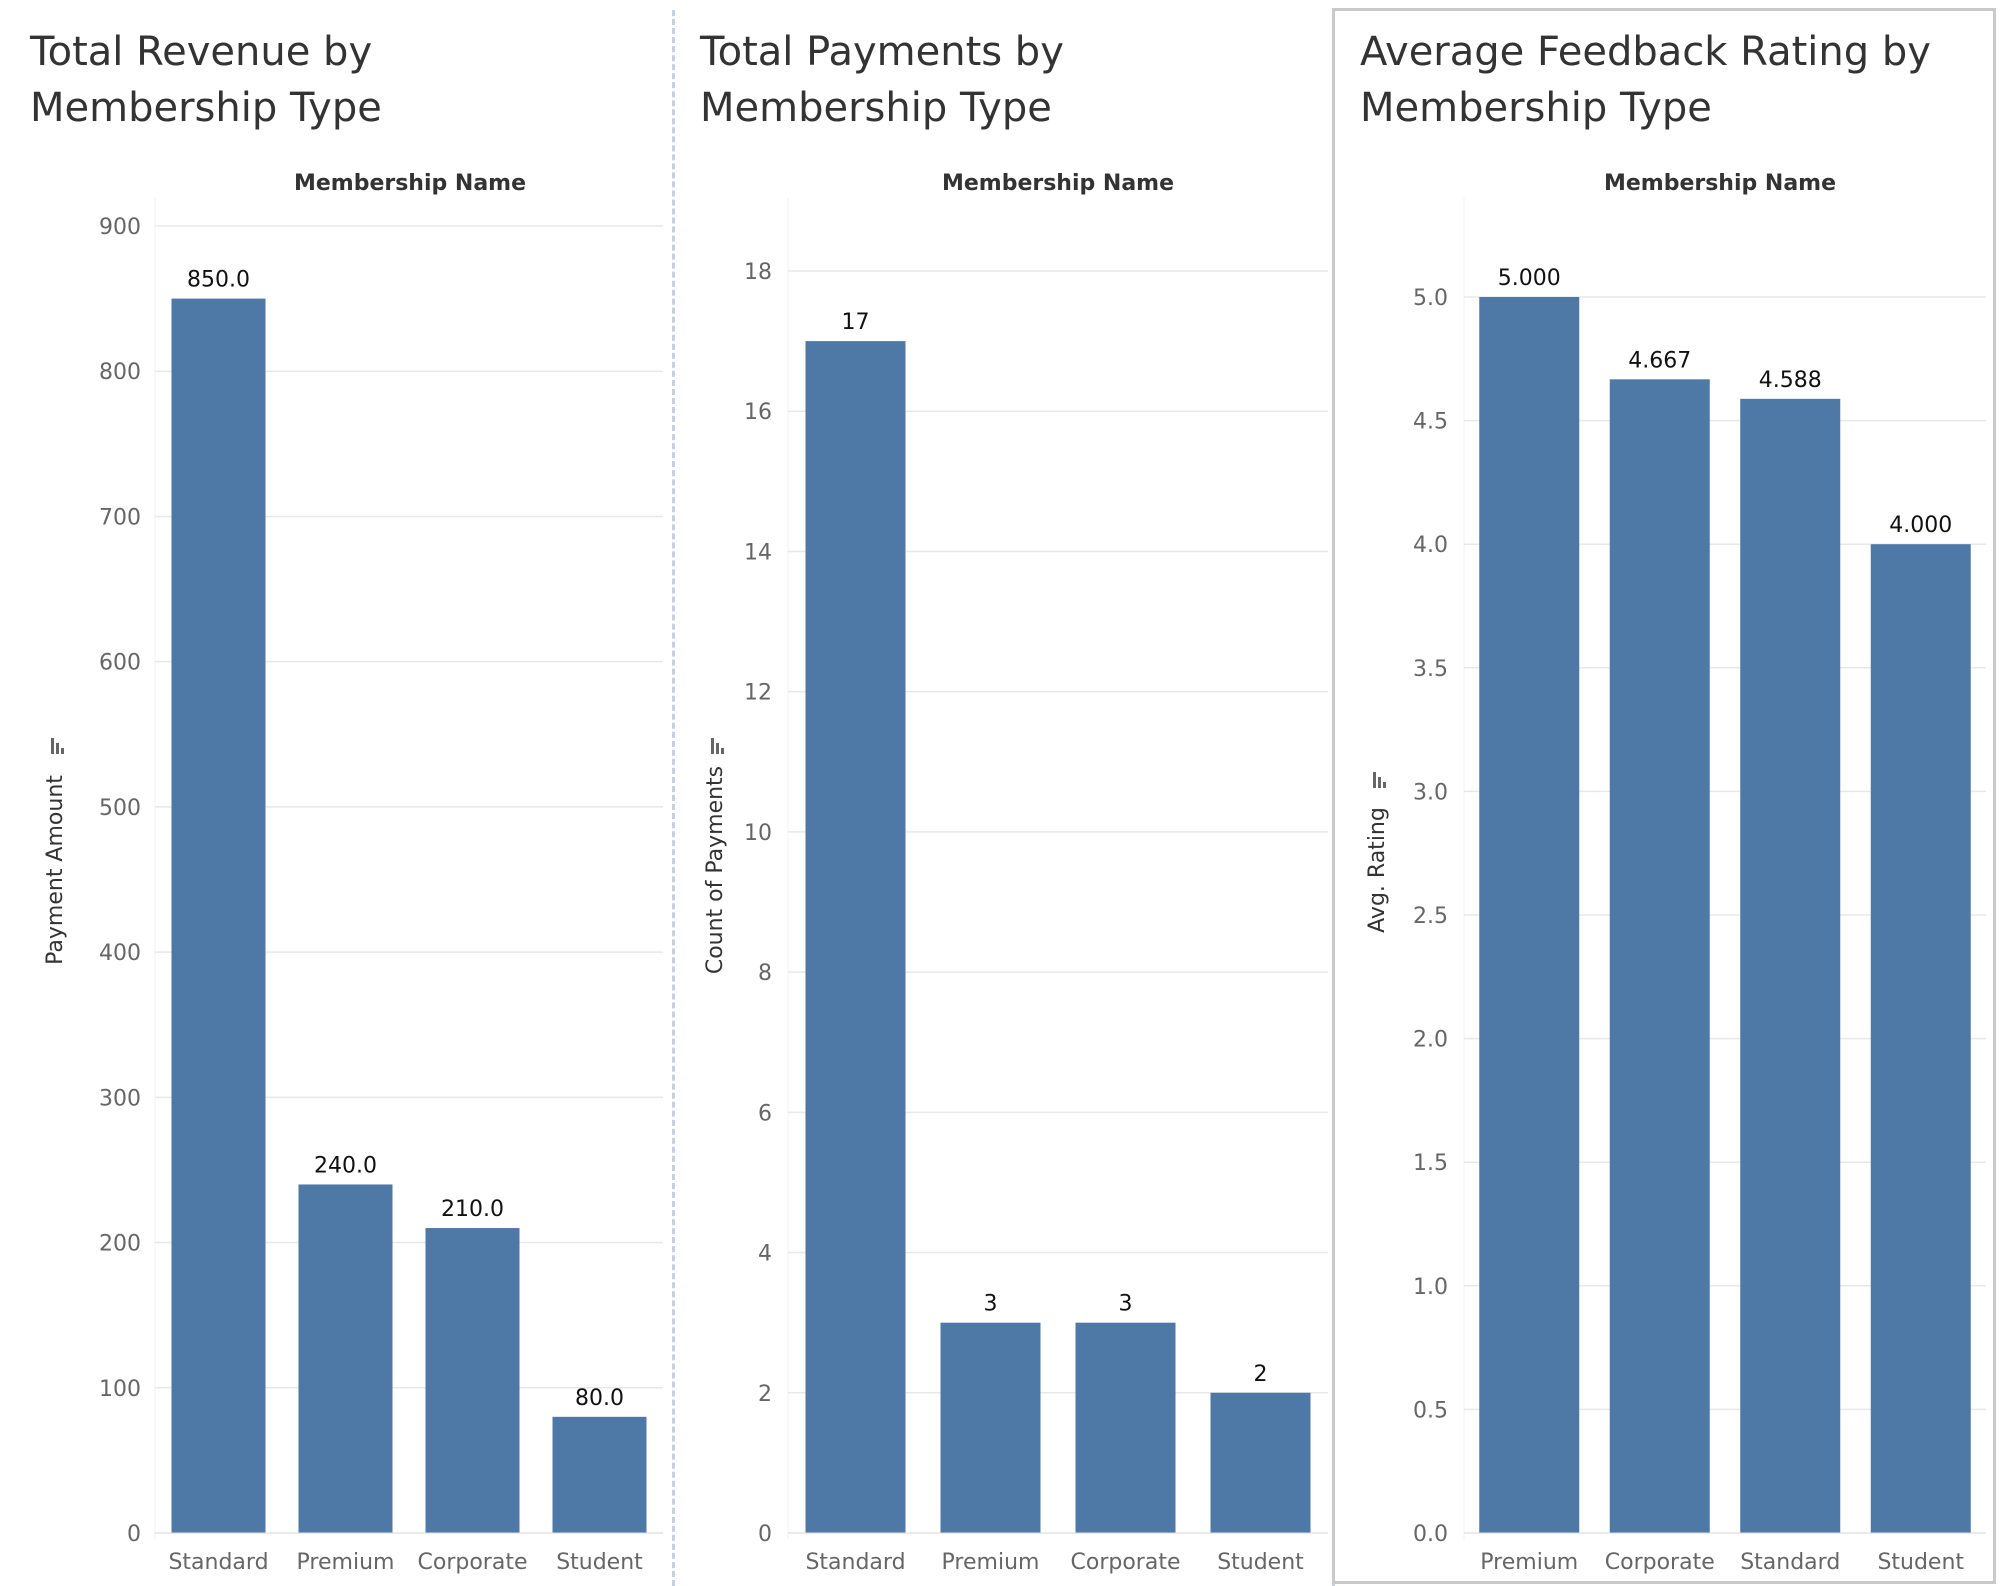  Describe the element at coordinates (1430, 422) in the screenshot. I see `y-tick-label: 4.5` at that location.